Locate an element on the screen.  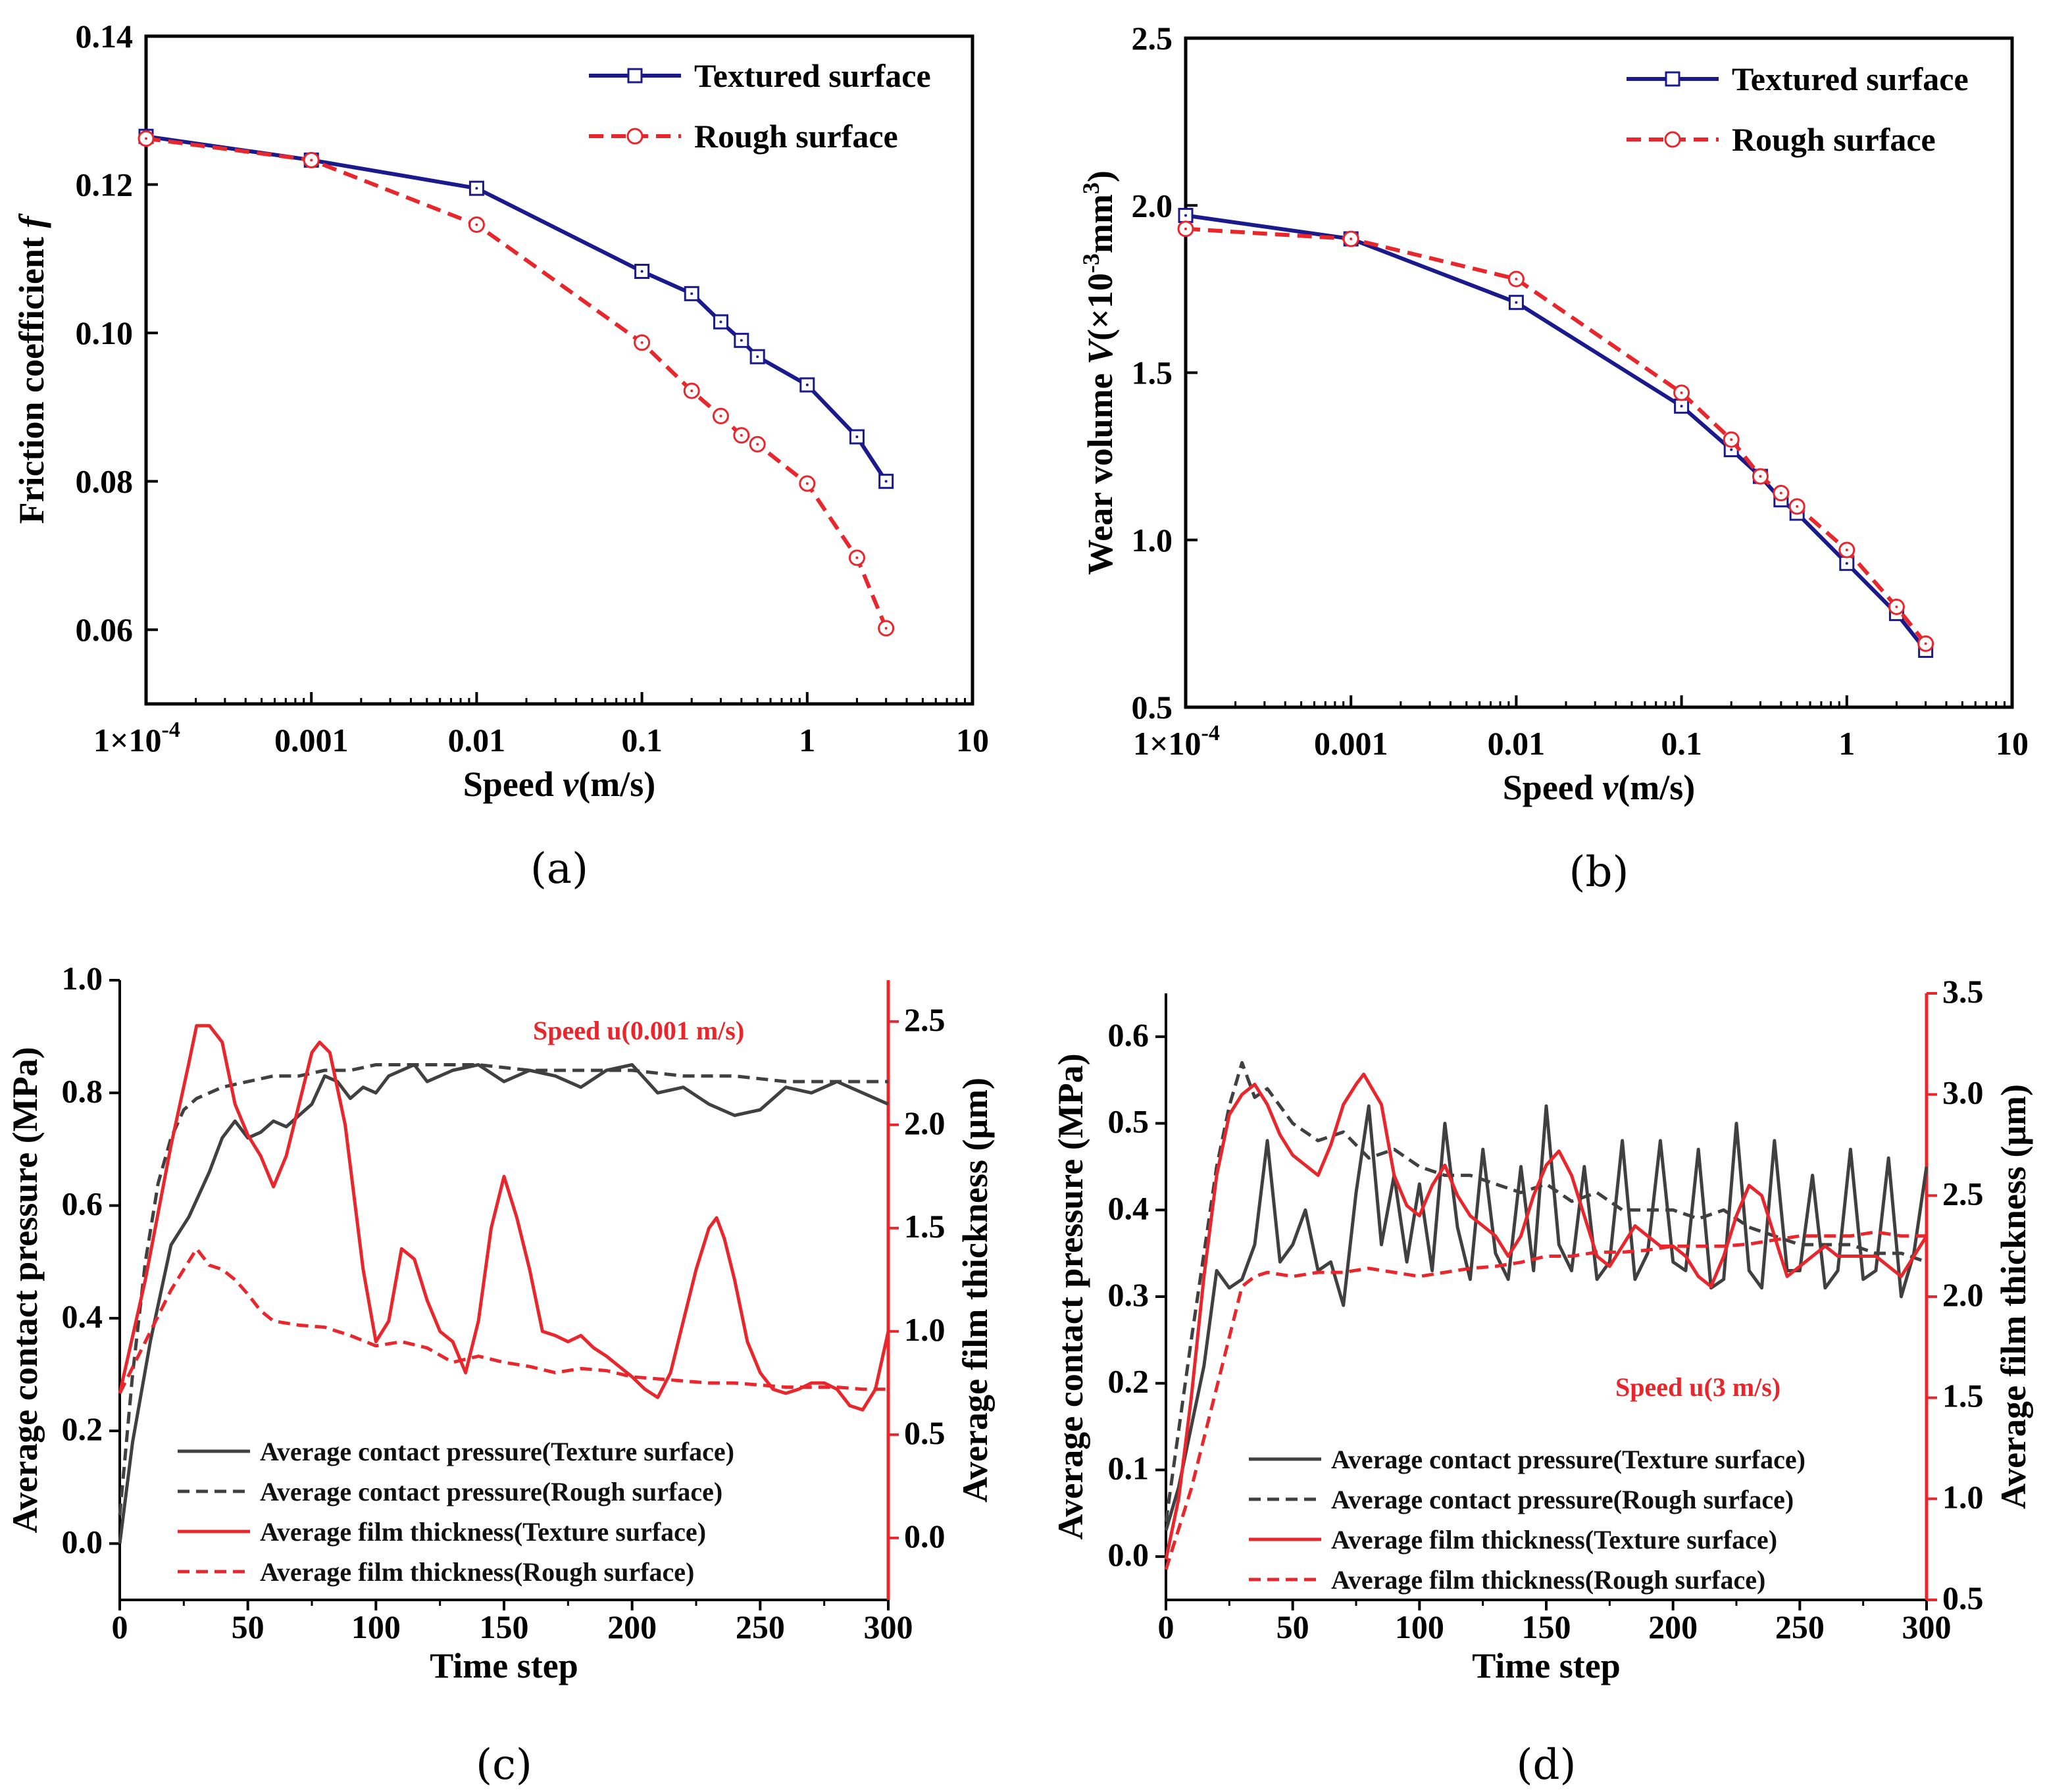
x-axis-label-part: Speed is located at coordinates (513, 784).